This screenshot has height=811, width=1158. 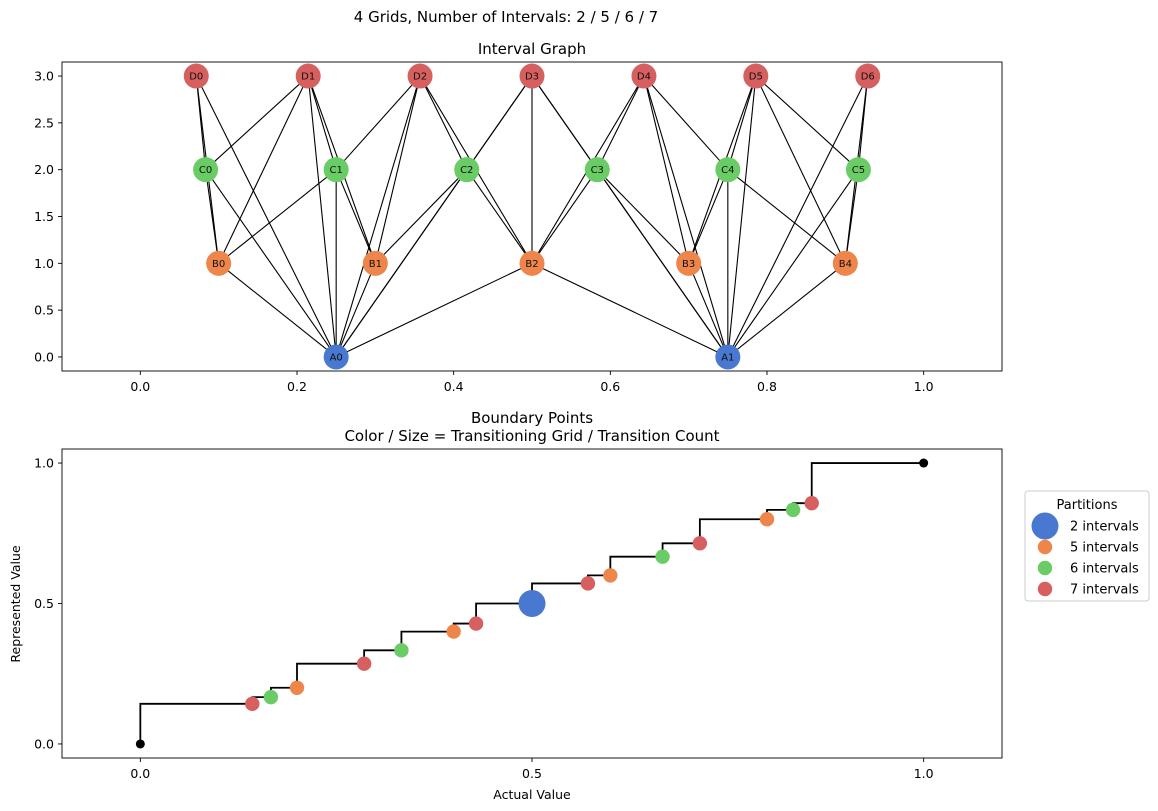 I want to click on legend-marker-B, so click(x=1045, y=547).